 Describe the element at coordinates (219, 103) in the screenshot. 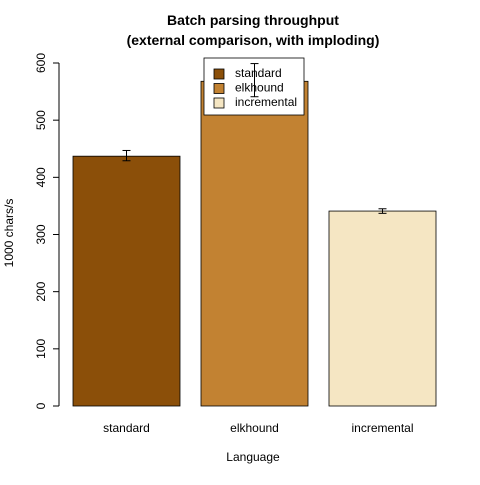

I see `legend-swatch-incremental` at that location.